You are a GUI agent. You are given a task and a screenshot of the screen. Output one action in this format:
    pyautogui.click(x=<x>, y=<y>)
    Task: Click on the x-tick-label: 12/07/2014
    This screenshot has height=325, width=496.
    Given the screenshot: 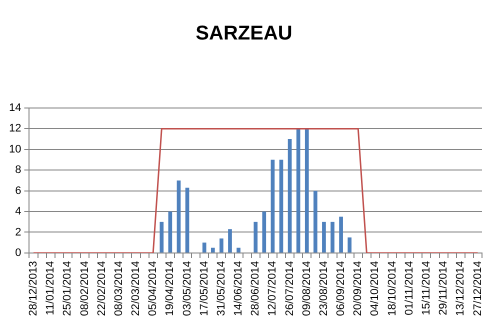 What is the action you would take?
    pyautogui.click(x=272, y=288)
    